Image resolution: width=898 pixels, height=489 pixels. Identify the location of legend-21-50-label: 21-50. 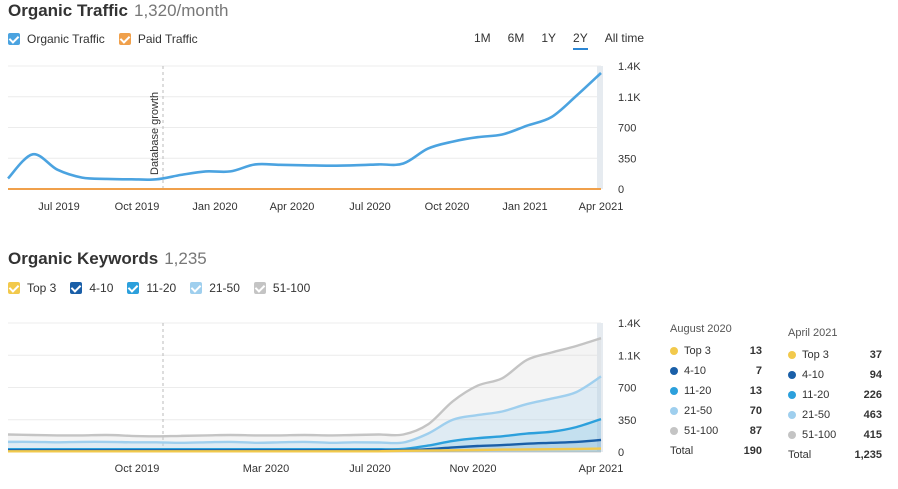
(224, 288).